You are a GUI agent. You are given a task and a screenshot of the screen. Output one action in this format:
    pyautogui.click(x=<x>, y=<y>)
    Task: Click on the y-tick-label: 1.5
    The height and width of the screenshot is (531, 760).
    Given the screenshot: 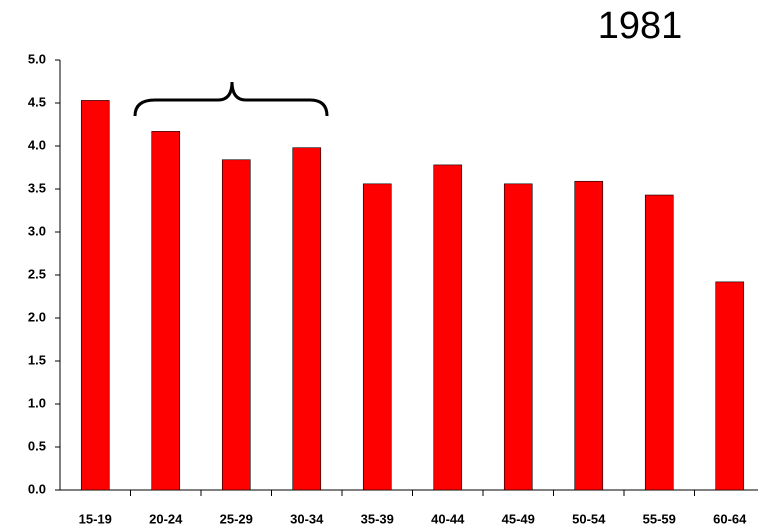 What is the action you would take?
    pyautogui.click(x=37, y=359)
    